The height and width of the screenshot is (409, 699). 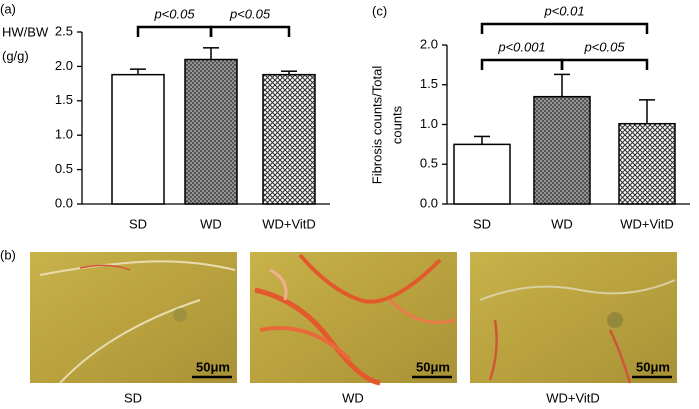 What do you see at coordinates (563, 10) in the screenshot?
I see `significance-label: p<0.01` at bounding box center [563, 10].